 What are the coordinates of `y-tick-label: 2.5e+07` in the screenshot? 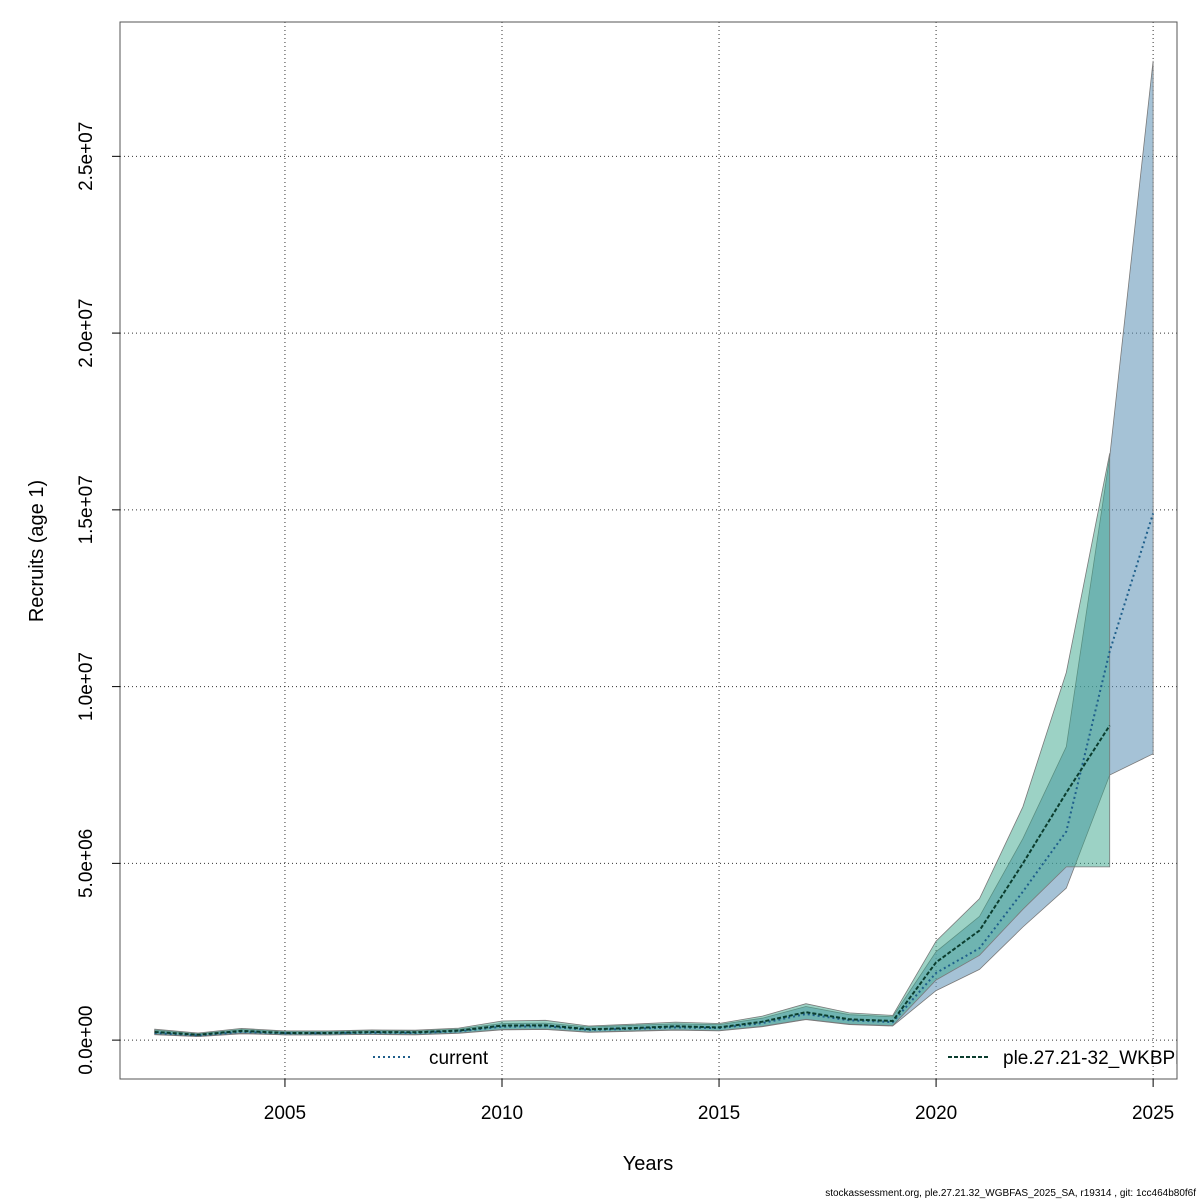 It's located at (86, 156).